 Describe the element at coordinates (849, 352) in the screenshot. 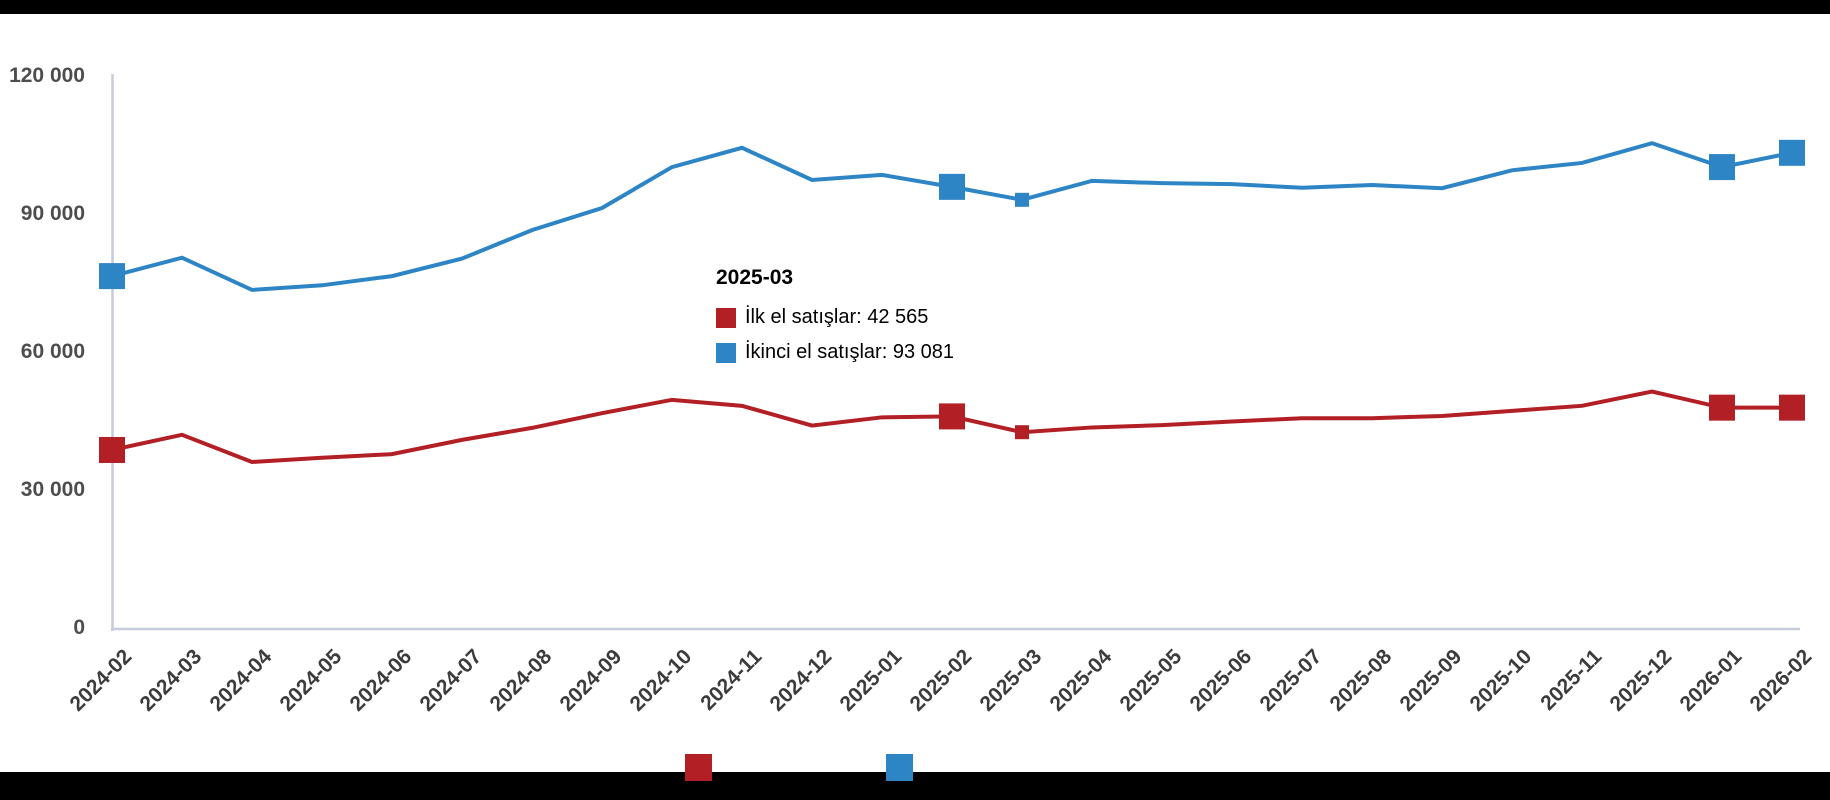

I see `tooltip-second-hand-text: İkinci el satışlar: 93 081` at that location.